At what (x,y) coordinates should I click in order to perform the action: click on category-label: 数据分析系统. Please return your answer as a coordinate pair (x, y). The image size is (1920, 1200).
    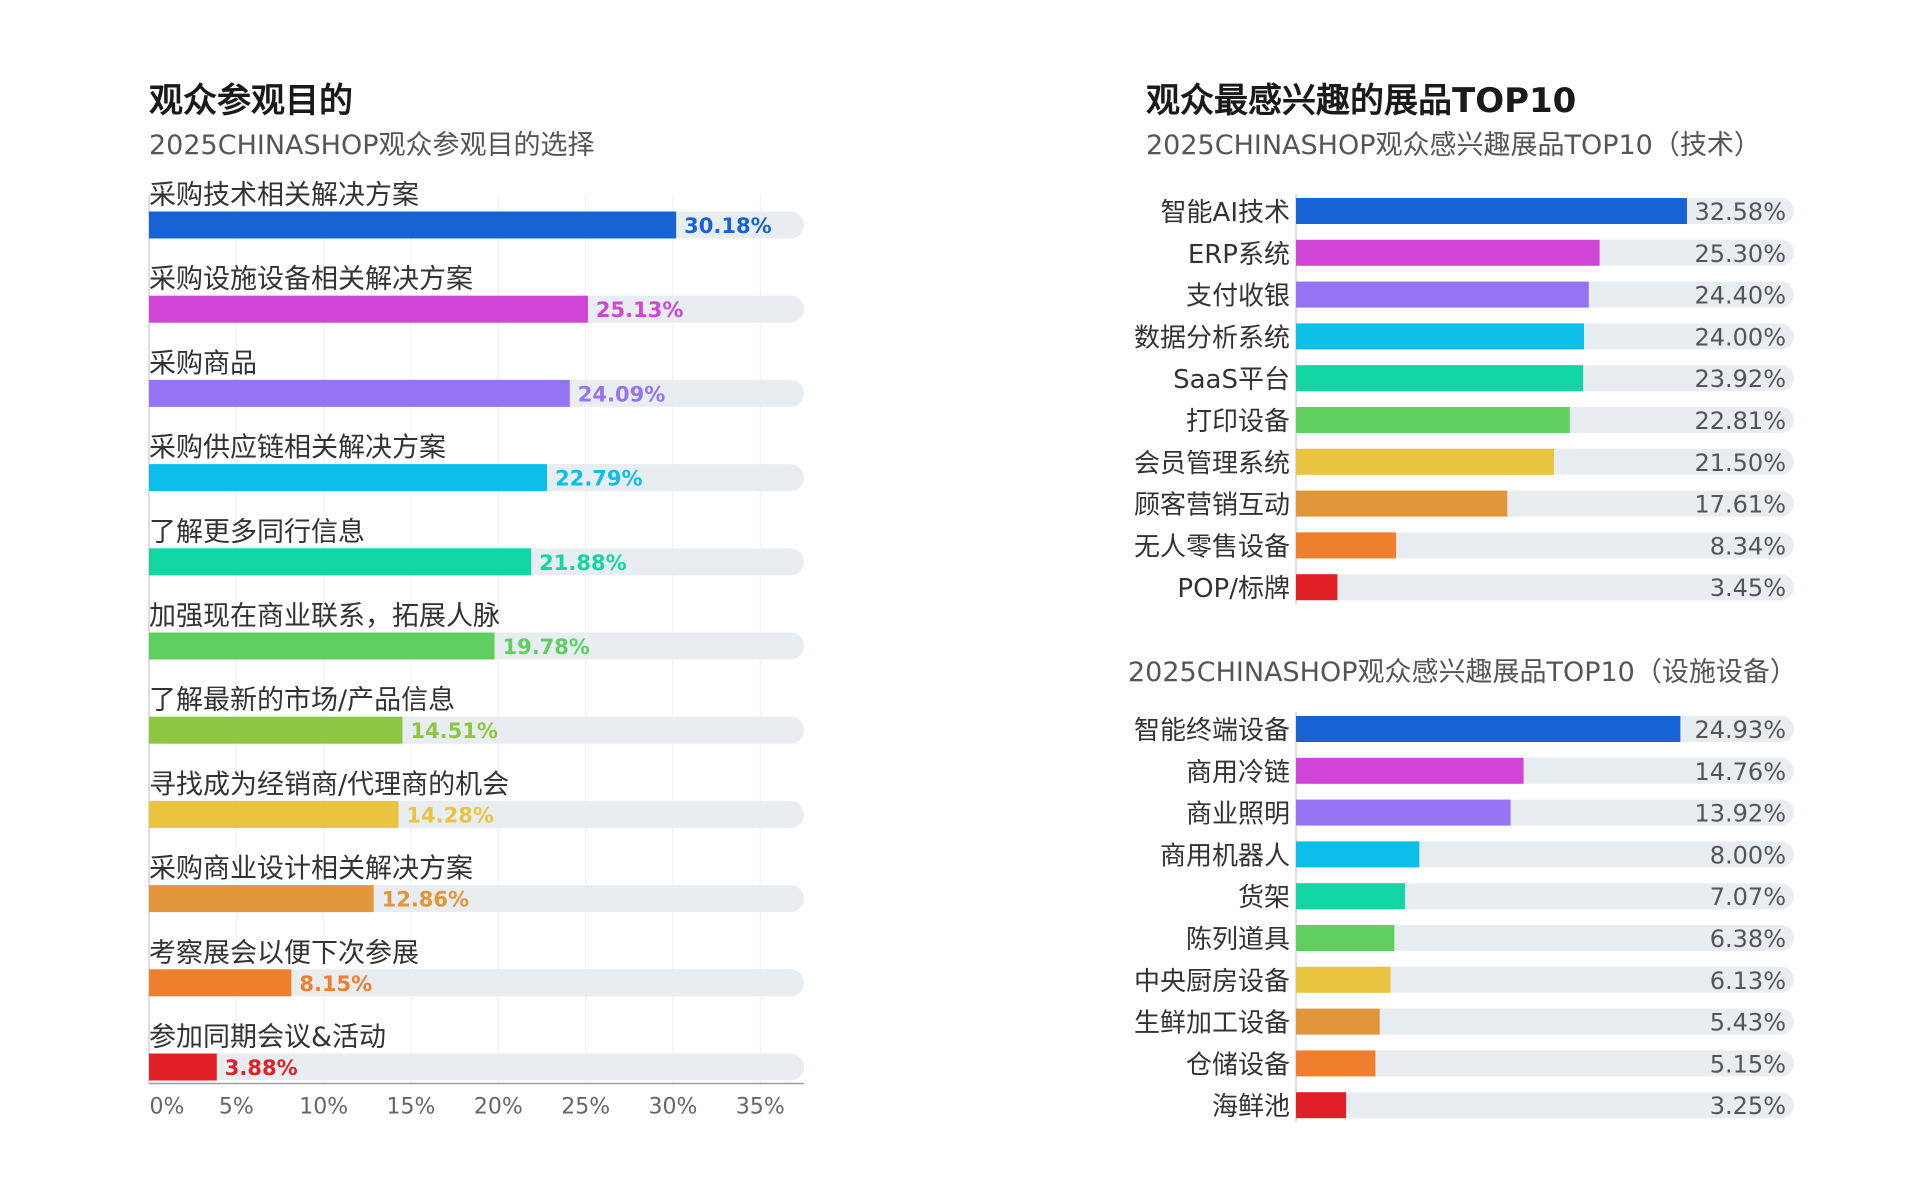
    Looking at the image, I should click on (1212, 338).